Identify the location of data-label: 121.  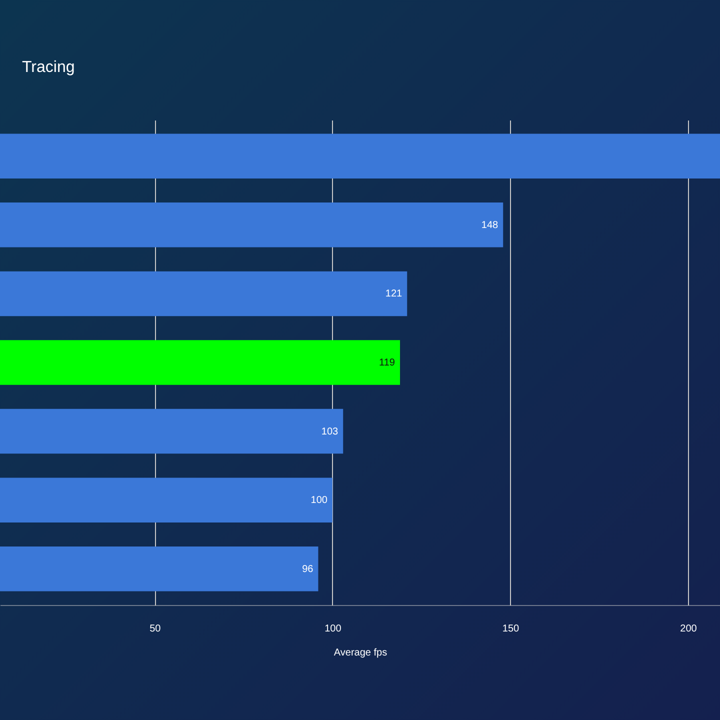
(394, 294).